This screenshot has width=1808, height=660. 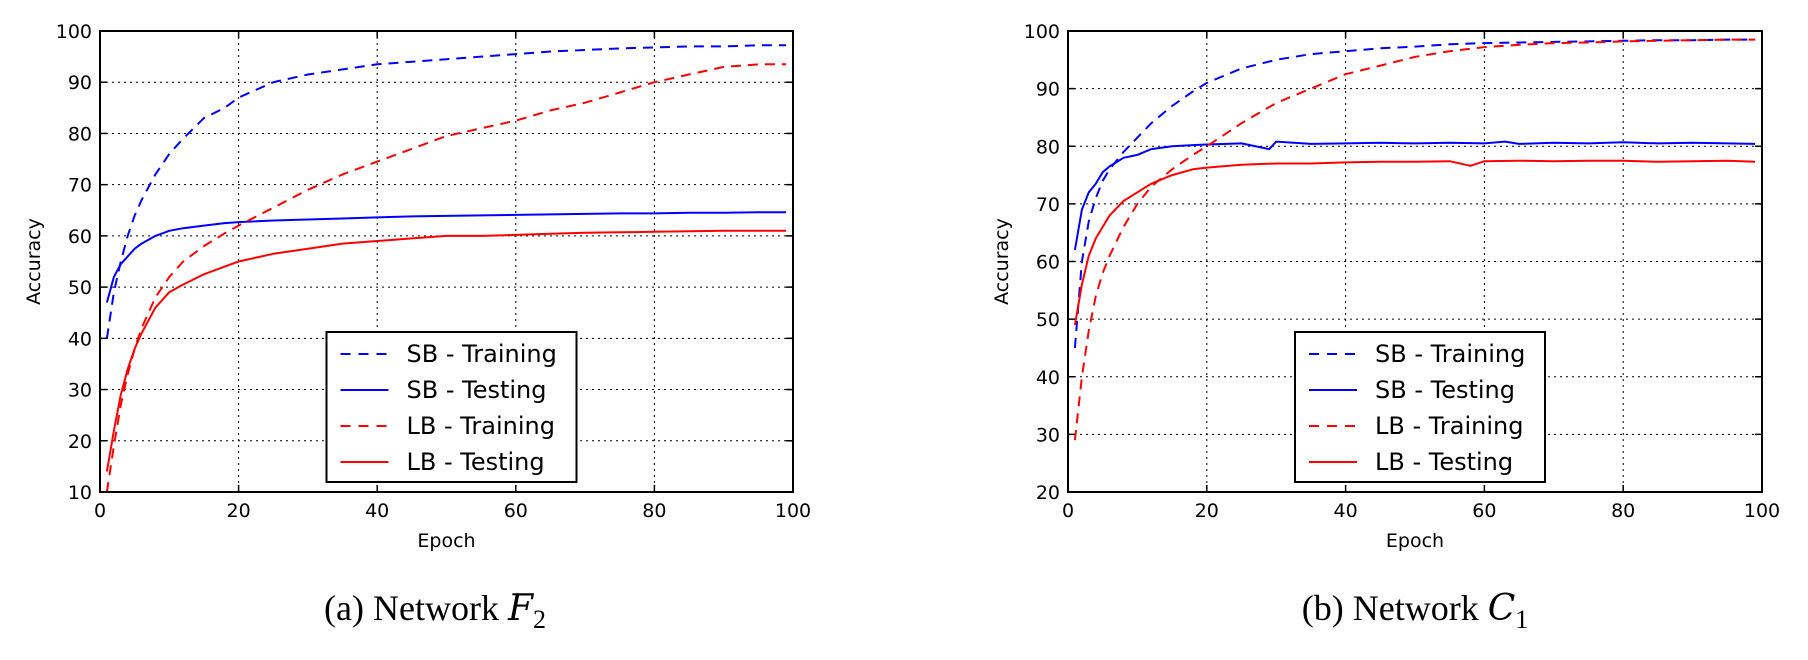 I want to click on figure-caption: (b) Network C1, so click(x=1415, y=611).